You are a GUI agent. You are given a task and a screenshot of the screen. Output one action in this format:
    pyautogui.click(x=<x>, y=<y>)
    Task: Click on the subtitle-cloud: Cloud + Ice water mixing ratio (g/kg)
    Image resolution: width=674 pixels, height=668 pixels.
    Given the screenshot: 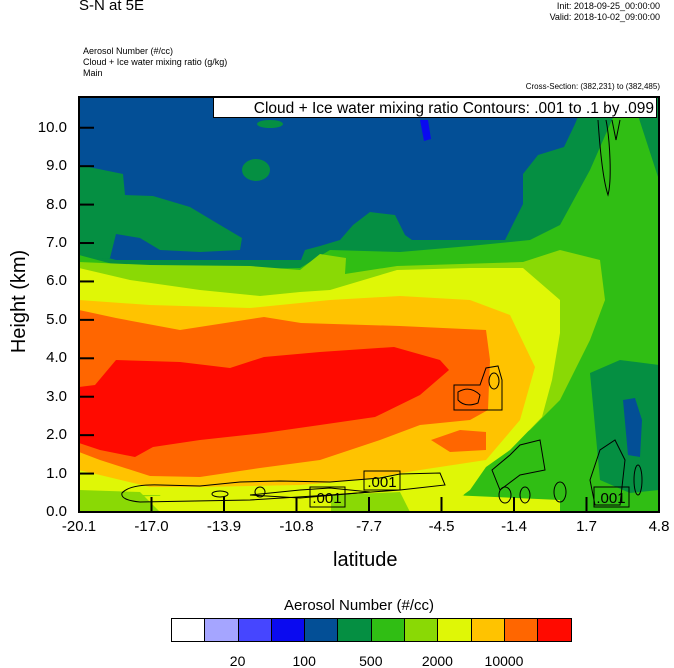 What is the action you would take?
    pyautogui.click(x=155, y=62)
    